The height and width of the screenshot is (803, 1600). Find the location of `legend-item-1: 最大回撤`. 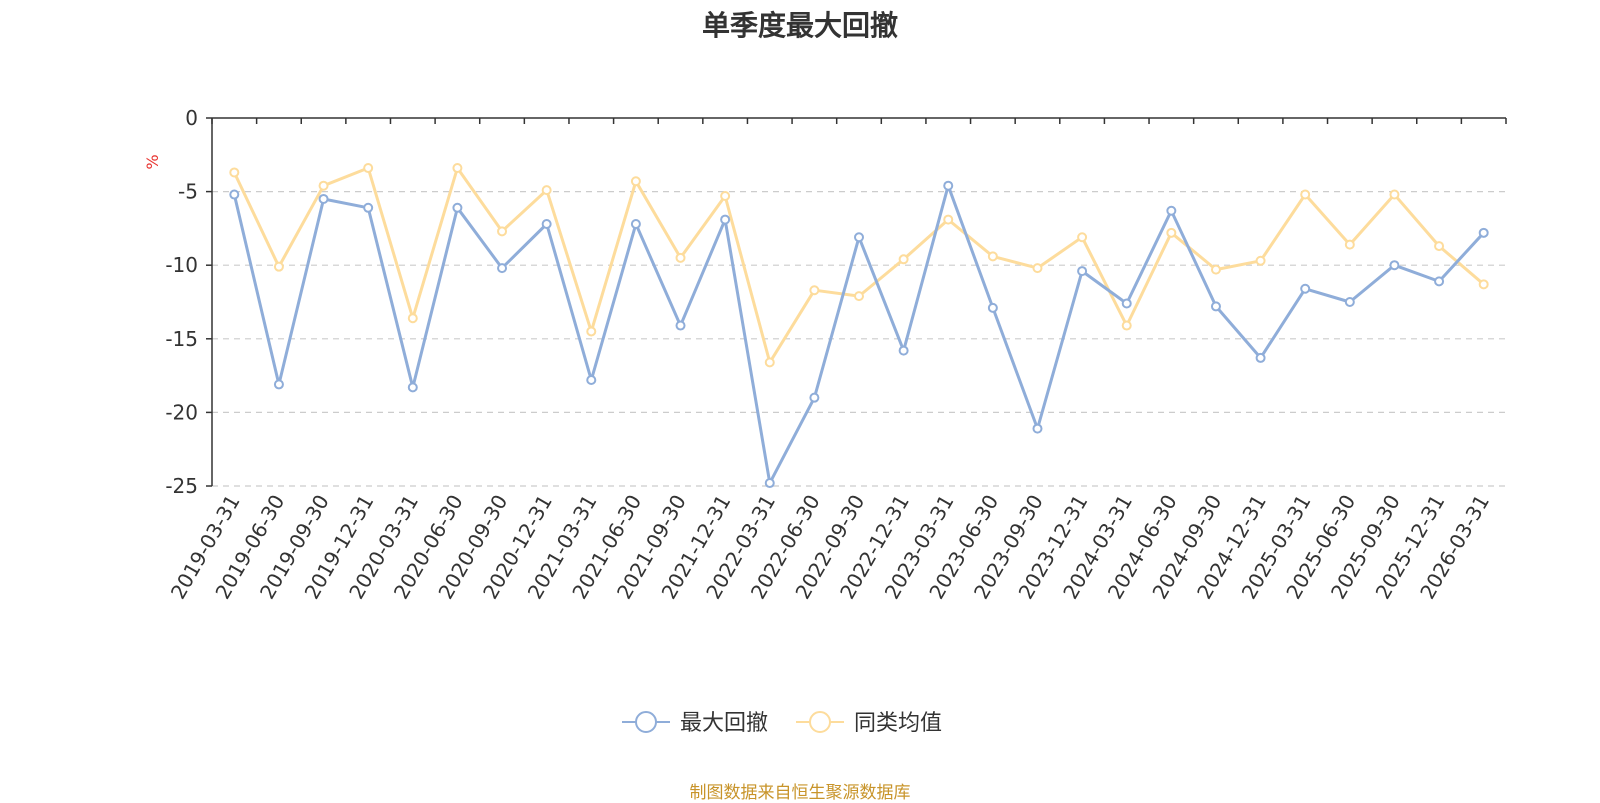

legend-item-1: 最大回撤 is located at coordinates (695, 723).